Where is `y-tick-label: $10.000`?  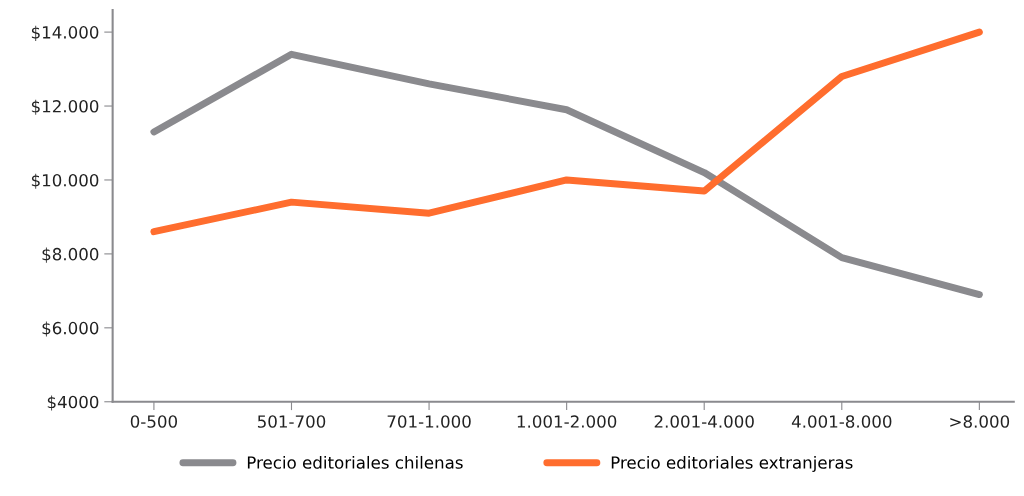
y-tick-label: $10.000 is located at coordinates (65, 181).